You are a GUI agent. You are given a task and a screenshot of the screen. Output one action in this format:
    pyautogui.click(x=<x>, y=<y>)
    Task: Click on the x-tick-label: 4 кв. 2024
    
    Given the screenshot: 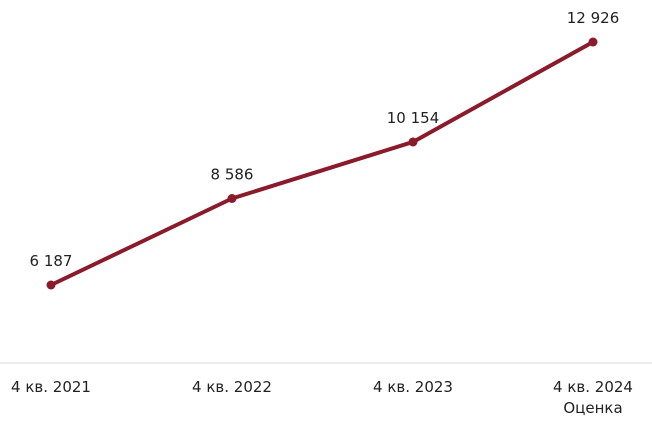 What is the action you would take?
    pyautogui.click(x=593, y=387)
    